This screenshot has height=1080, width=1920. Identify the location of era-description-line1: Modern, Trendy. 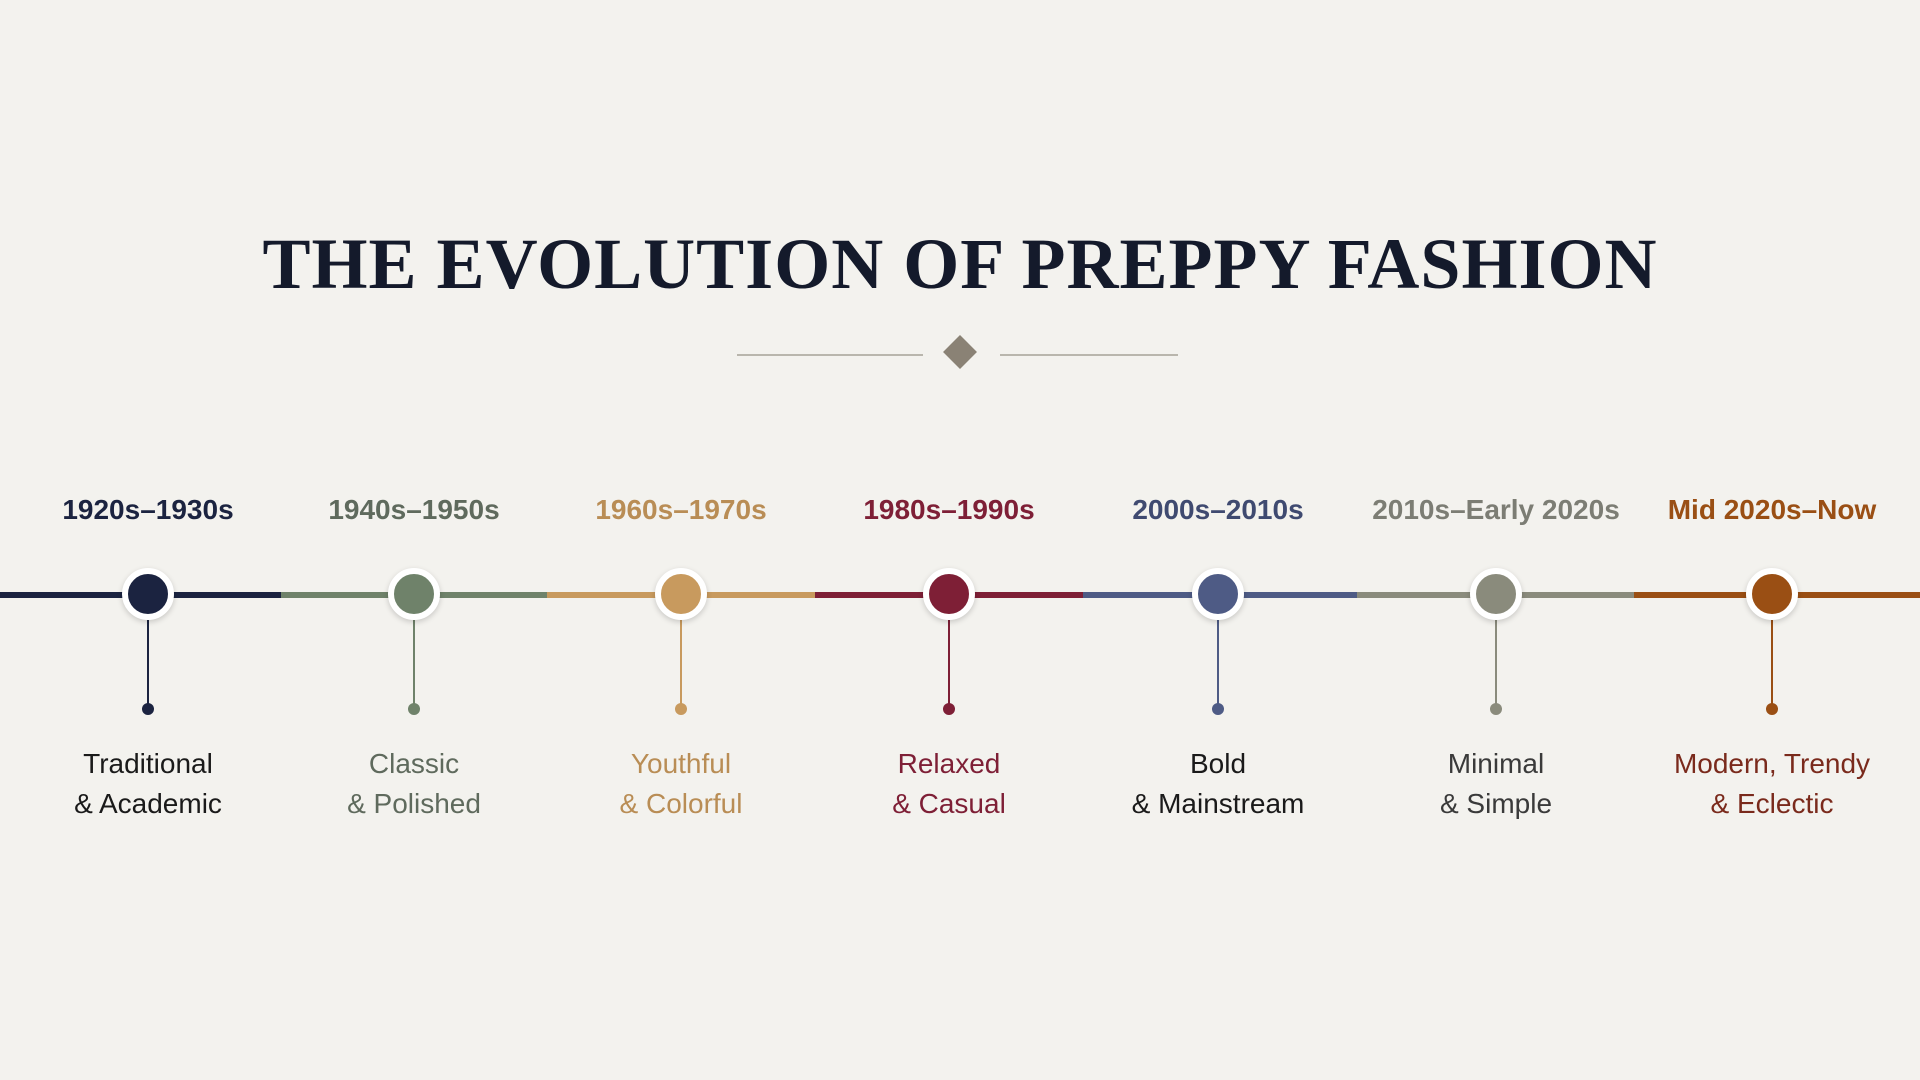
(1772, 763).